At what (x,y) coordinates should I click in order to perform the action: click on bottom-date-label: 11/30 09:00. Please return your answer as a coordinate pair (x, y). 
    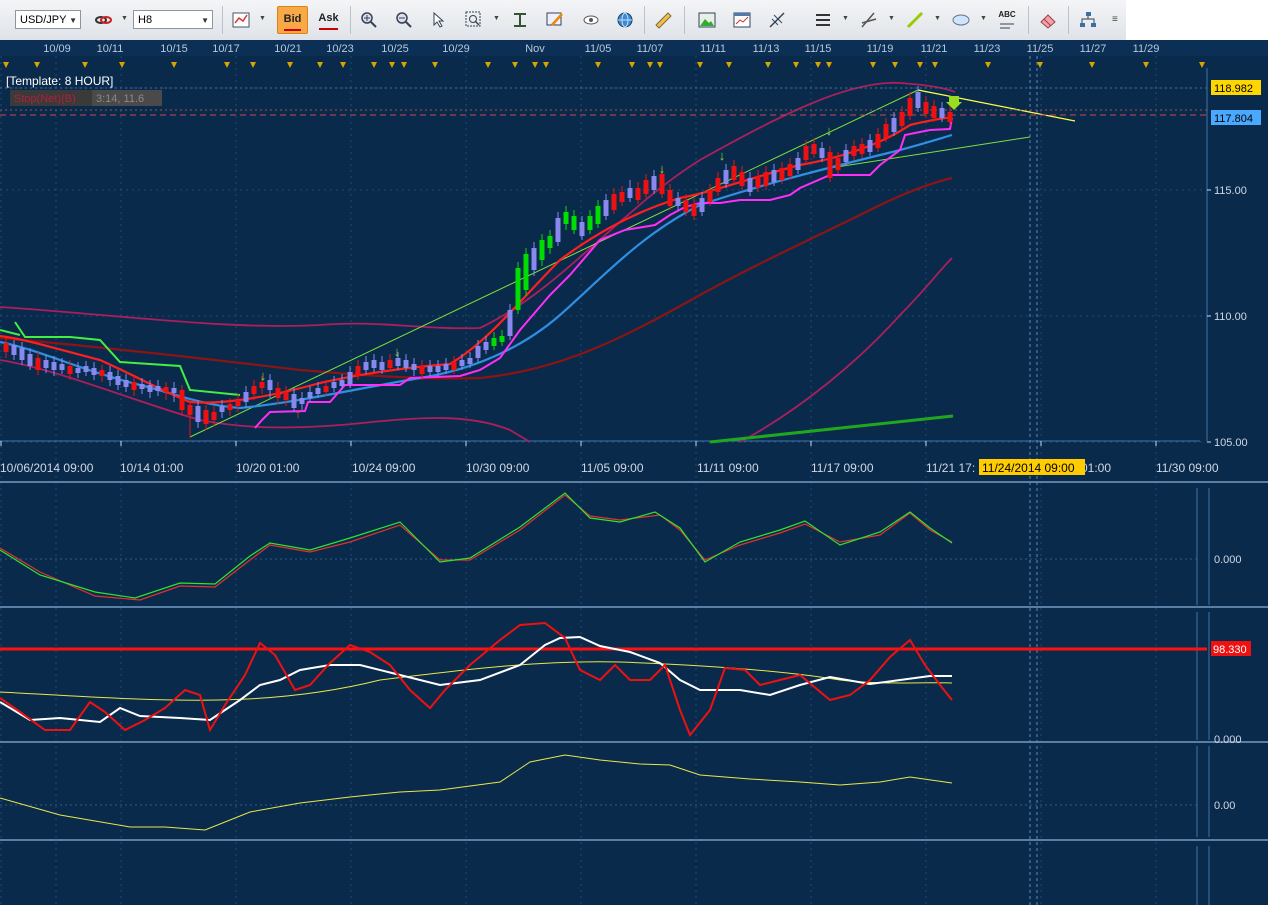
    Looking at the image, I should click on (1187, 468).